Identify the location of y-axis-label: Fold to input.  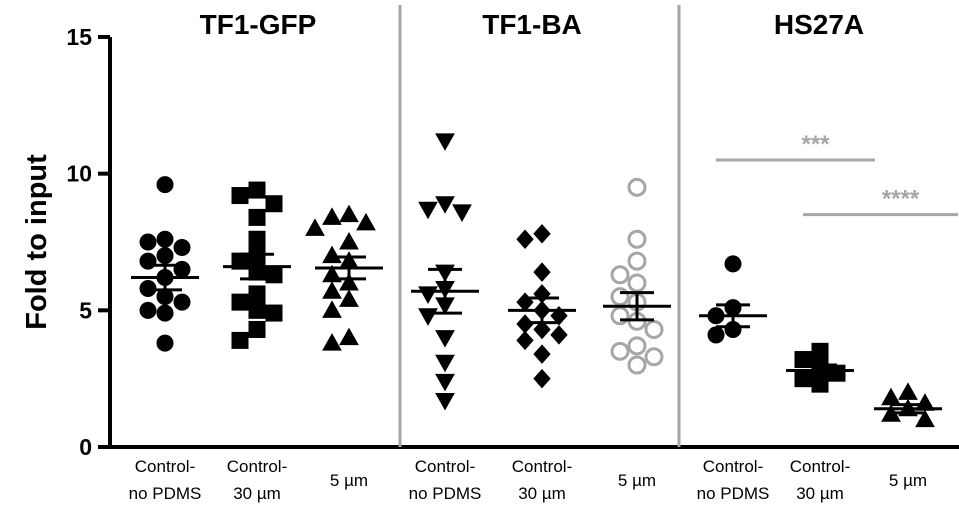
(37, 242).